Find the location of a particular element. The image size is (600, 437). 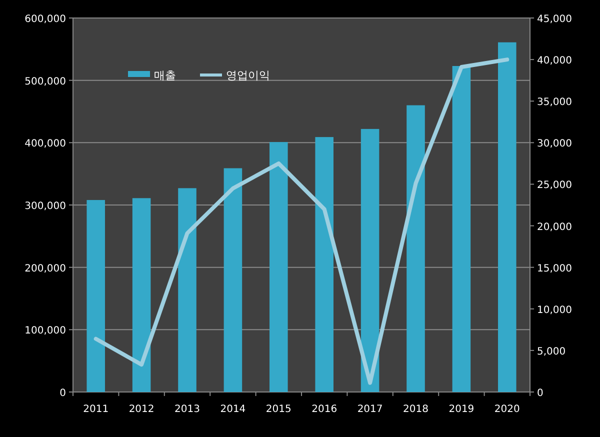

legend-label: 매출 is located at coordinates (165, 75).